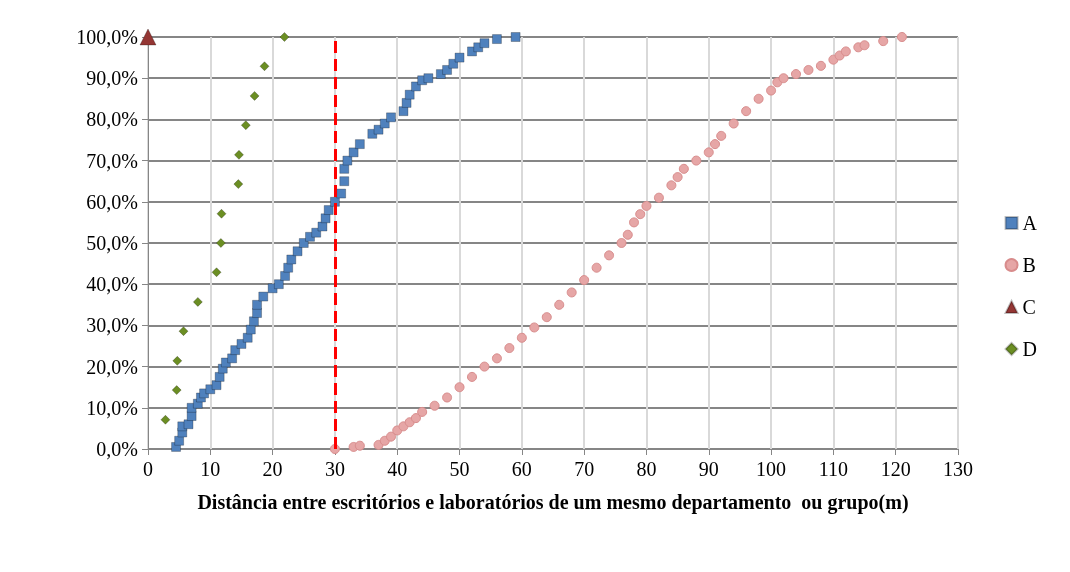 The width and height of the screenshot is (1070, 572). Describe the element at coordinates (210, 469) in the screenshot. I see `x-tick-label: 10` at that location.